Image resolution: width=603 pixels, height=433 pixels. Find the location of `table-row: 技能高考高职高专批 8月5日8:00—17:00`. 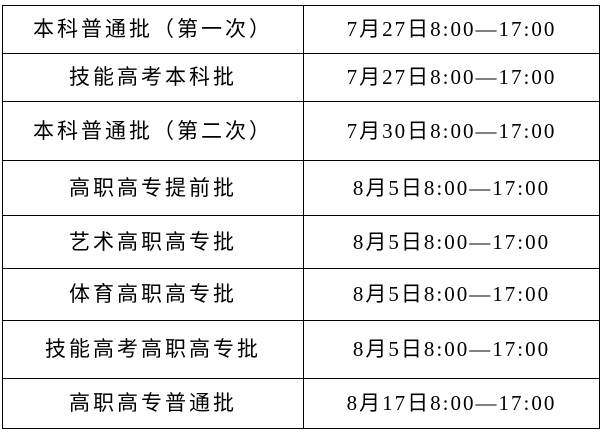

table-row: 技能高考高职高专批 8月5日8:00—17:00 is located at coordinates (301, 349).